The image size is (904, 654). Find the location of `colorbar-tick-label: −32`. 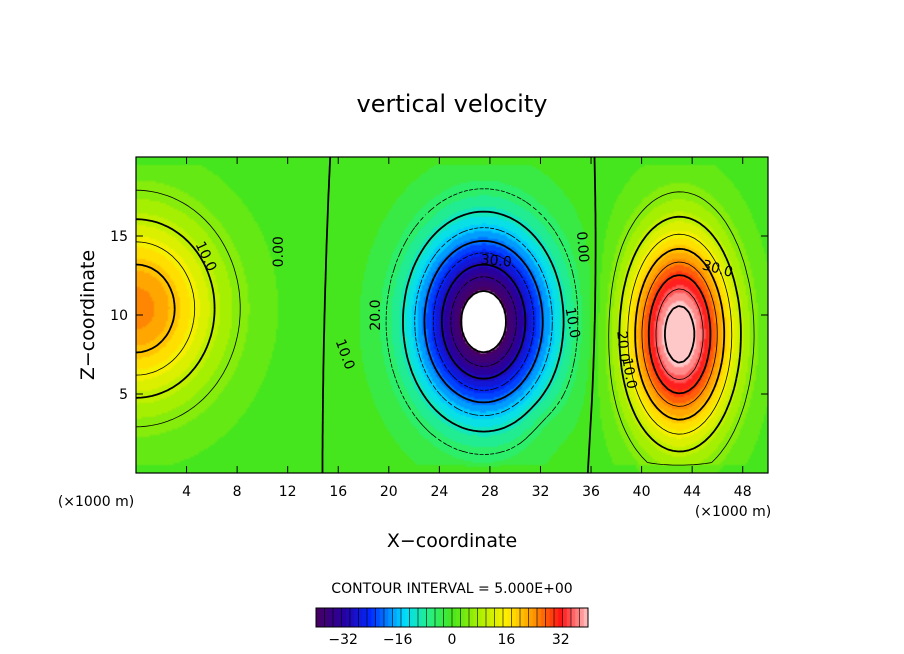

colorbar-tick-label: −32 is located at coordinates (343, 640).